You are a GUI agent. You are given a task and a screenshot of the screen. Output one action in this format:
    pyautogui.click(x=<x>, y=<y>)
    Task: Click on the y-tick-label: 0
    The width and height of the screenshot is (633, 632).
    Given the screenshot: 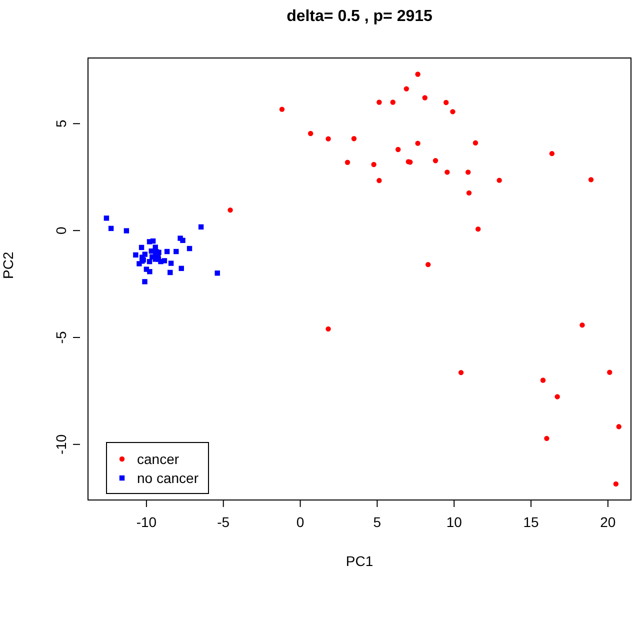 What is the action you would take?
    pyautogui.click(x=61, y=230)
    